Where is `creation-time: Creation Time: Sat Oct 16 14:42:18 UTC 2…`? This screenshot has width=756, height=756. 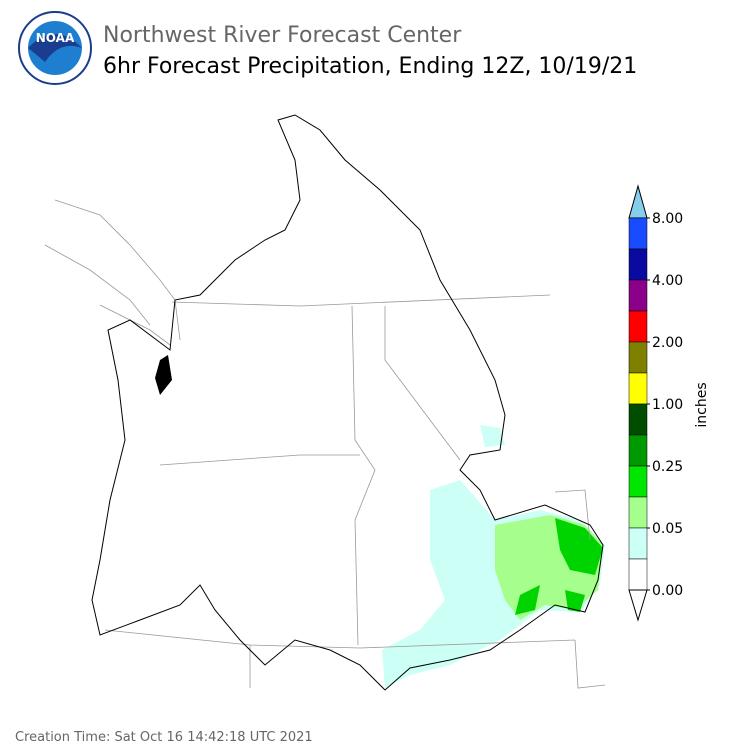
creation-time: Creation Time: Sat Oct 16 14:42:18 UTC 2… is located at coordinates (164, 737).